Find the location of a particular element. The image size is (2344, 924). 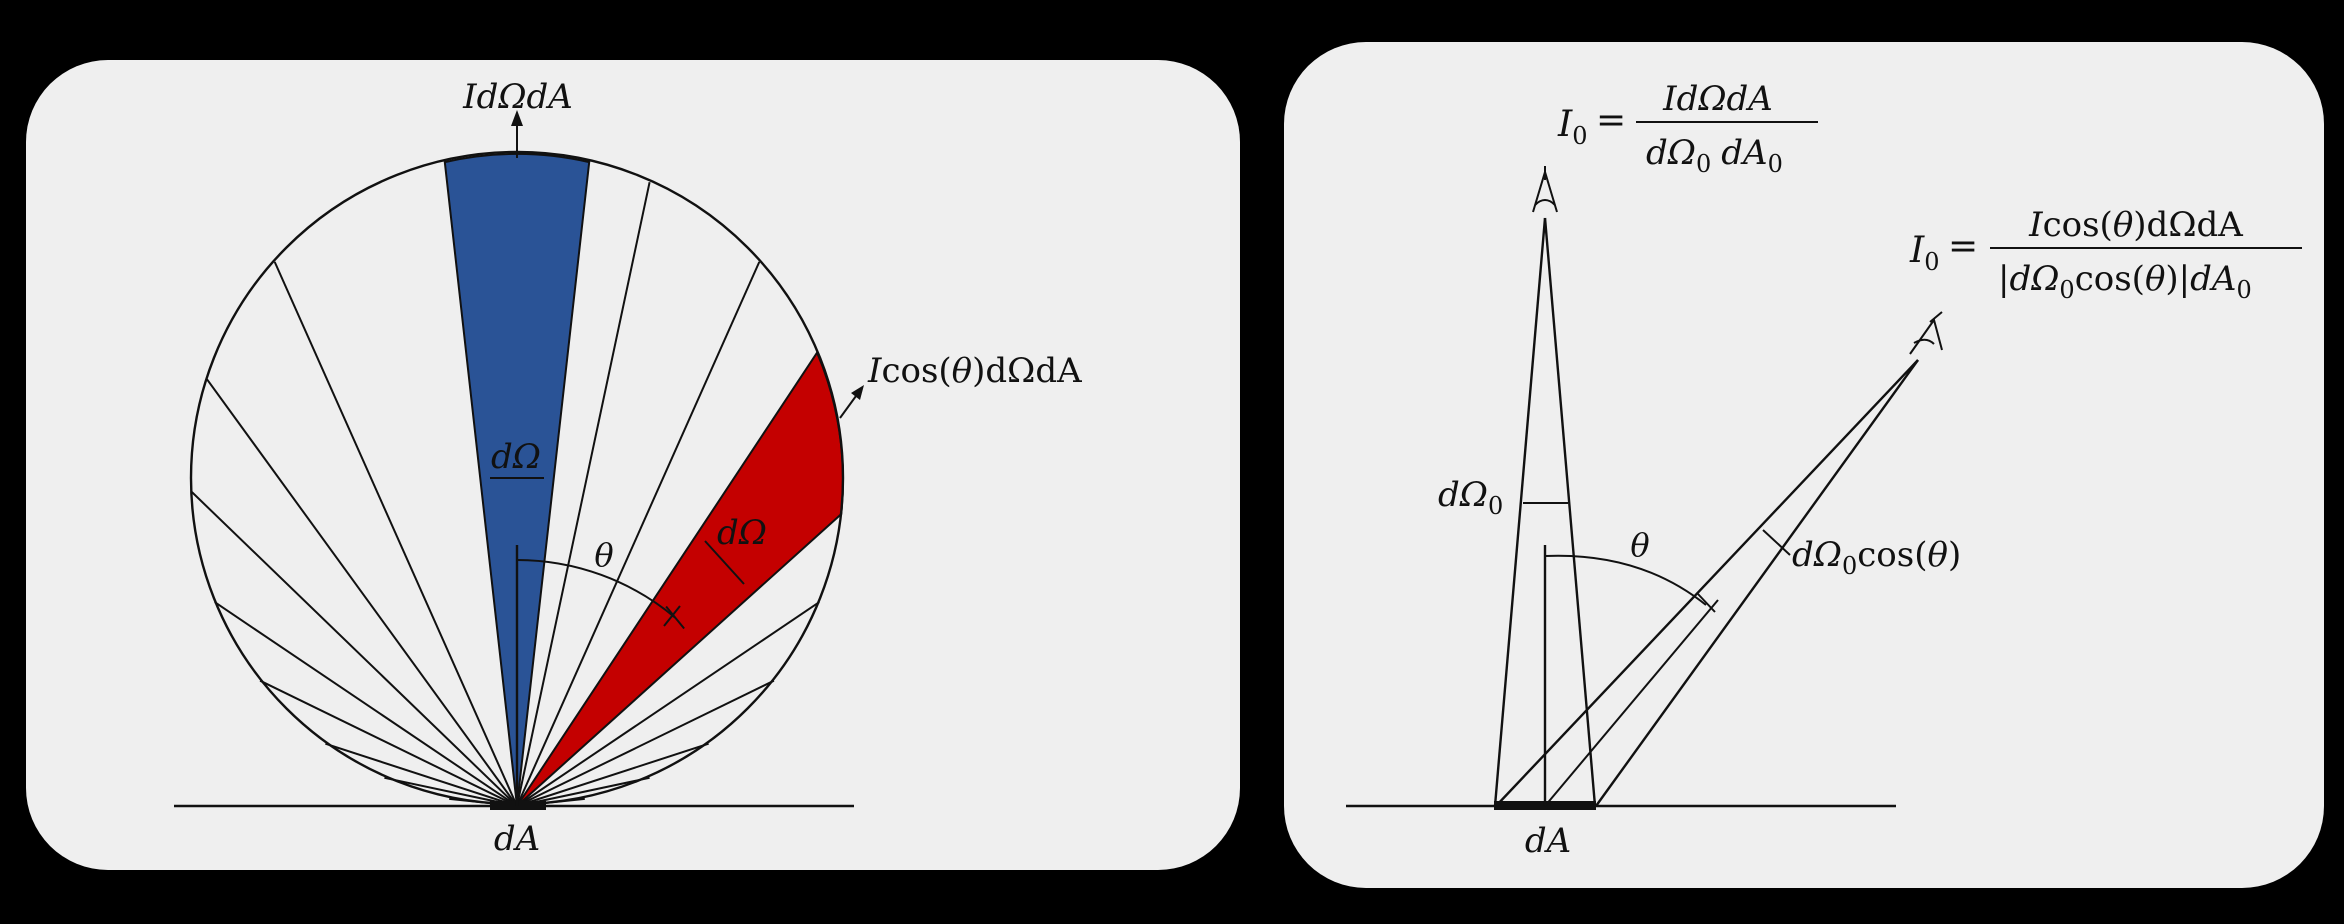

right-angle-arc is located at coordinates (1625, 580).